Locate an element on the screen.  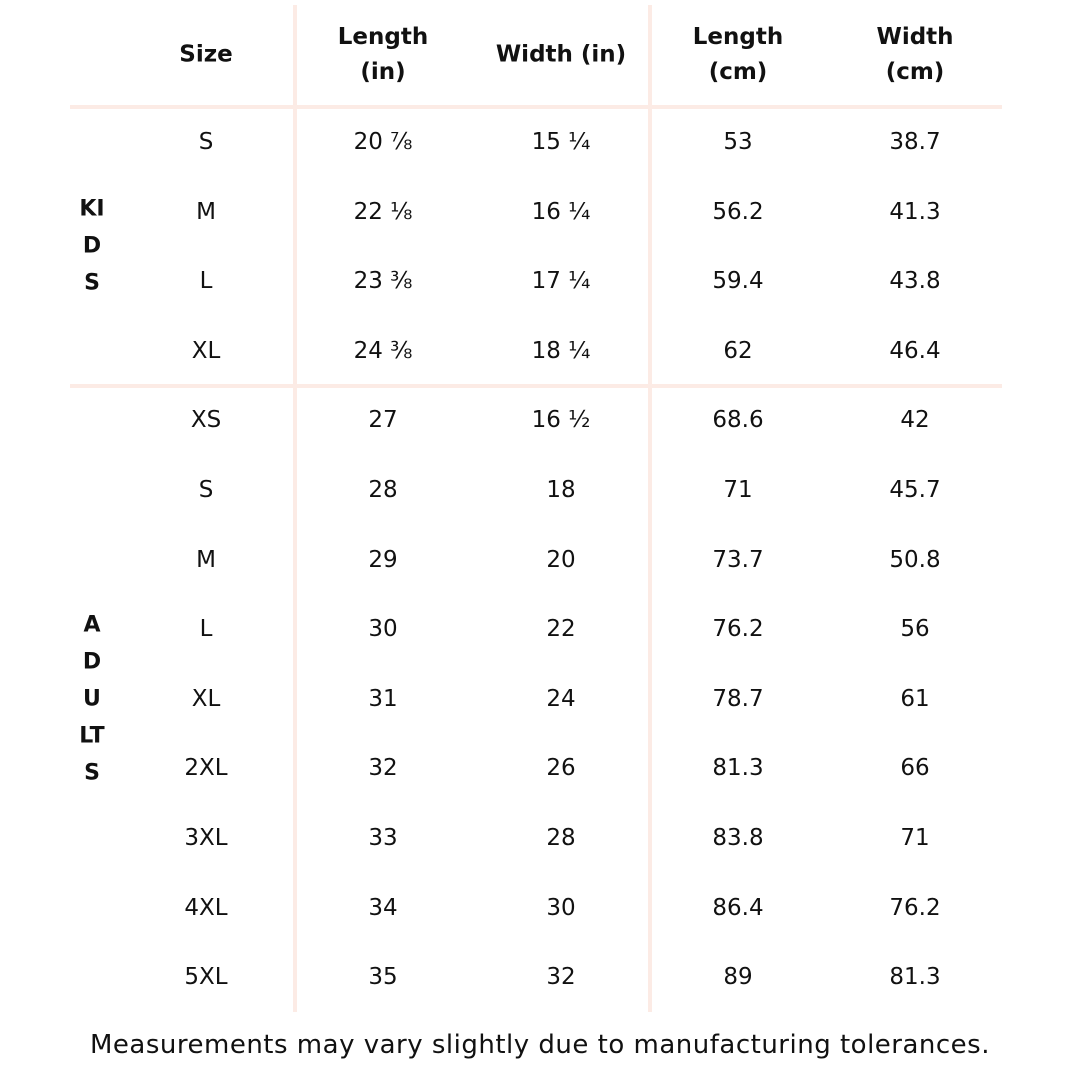
size-cell: 3XL is located at coordinates (206, 838).